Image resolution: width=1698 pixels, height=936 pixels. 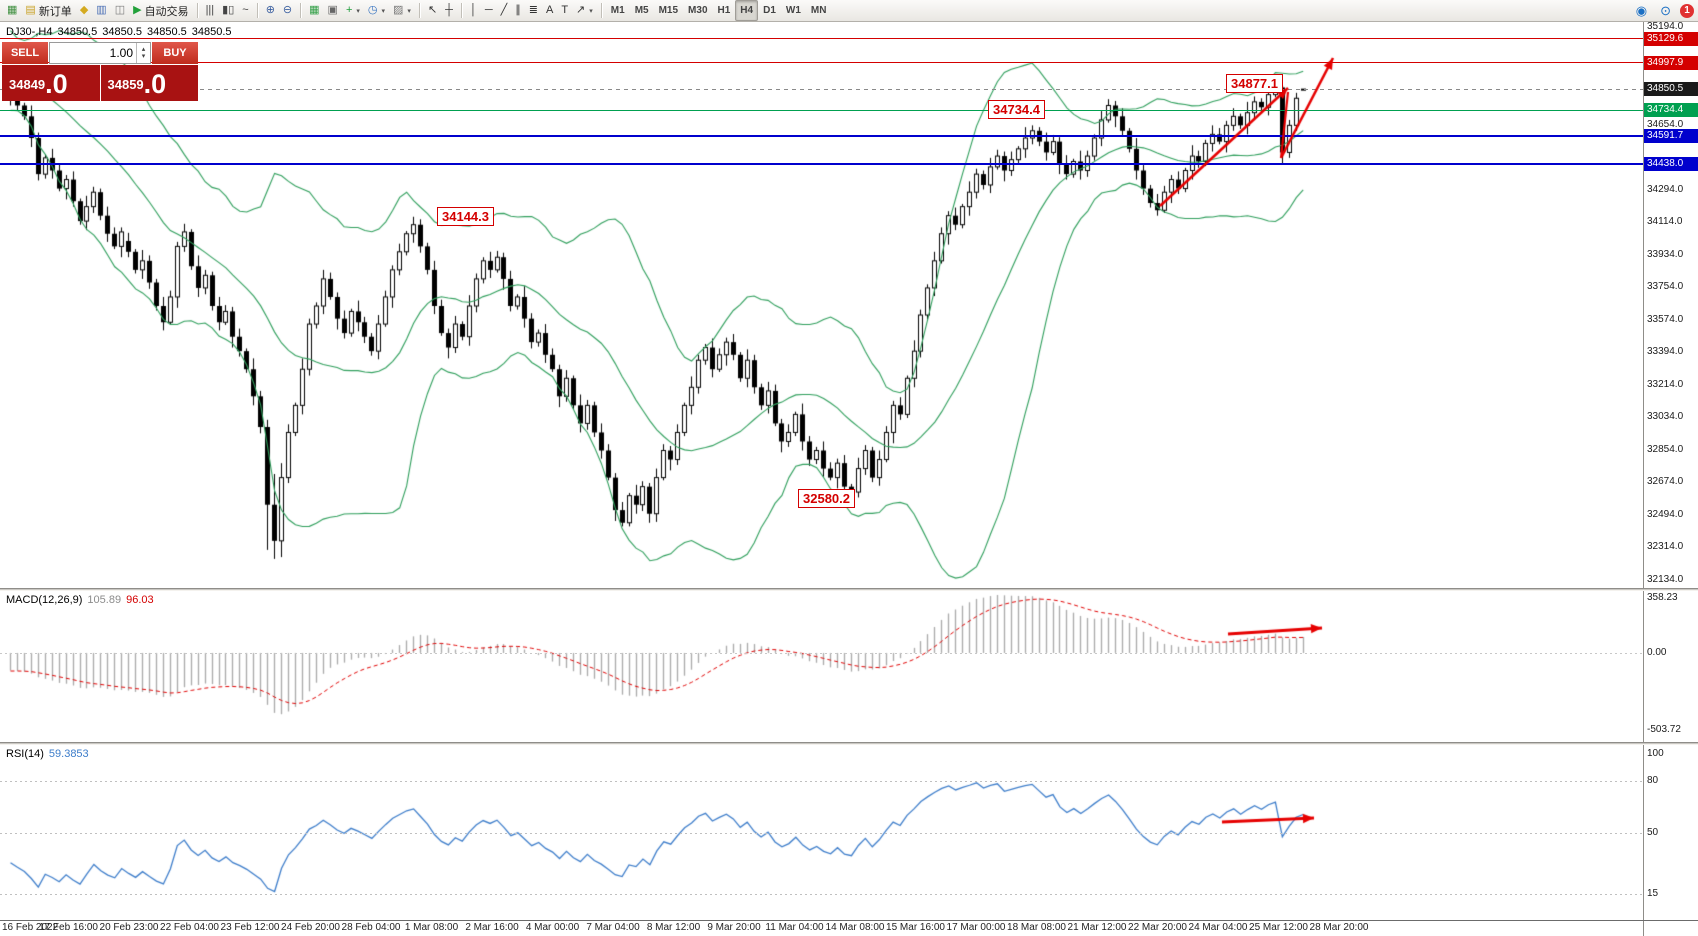 I want to click on data-window-icon: ◫, so click(x=120, y=10).